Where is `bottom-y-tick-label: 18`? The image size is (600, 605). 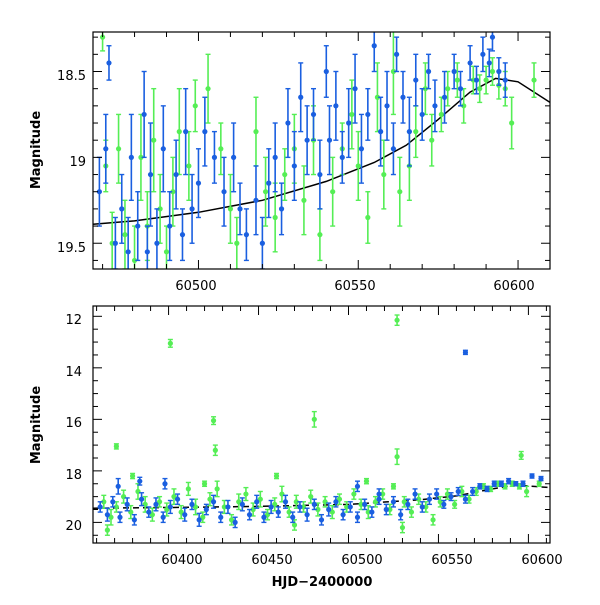
bottom-y-tick-label: 18 is located at coordinates (73, 475).